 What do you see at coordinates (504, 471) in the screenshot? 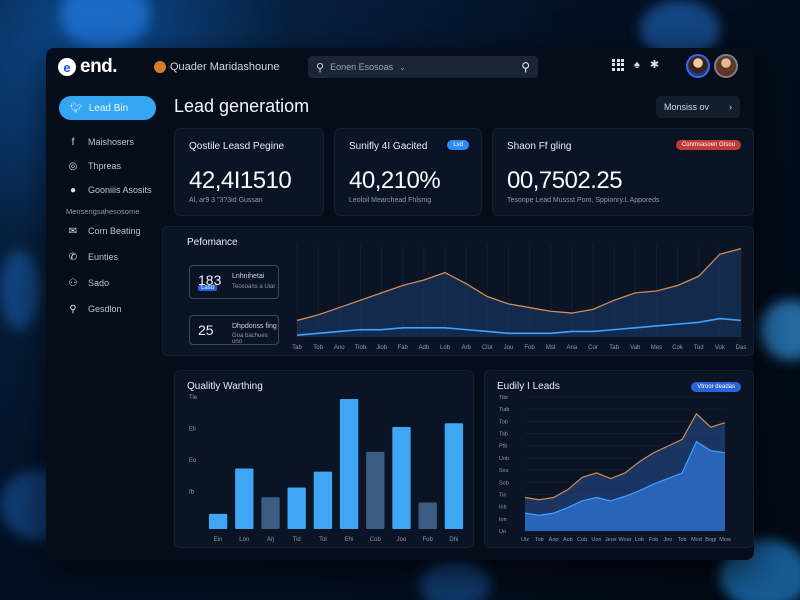
I see `y-tick-label: Sos` at bounding box center [504, 471].